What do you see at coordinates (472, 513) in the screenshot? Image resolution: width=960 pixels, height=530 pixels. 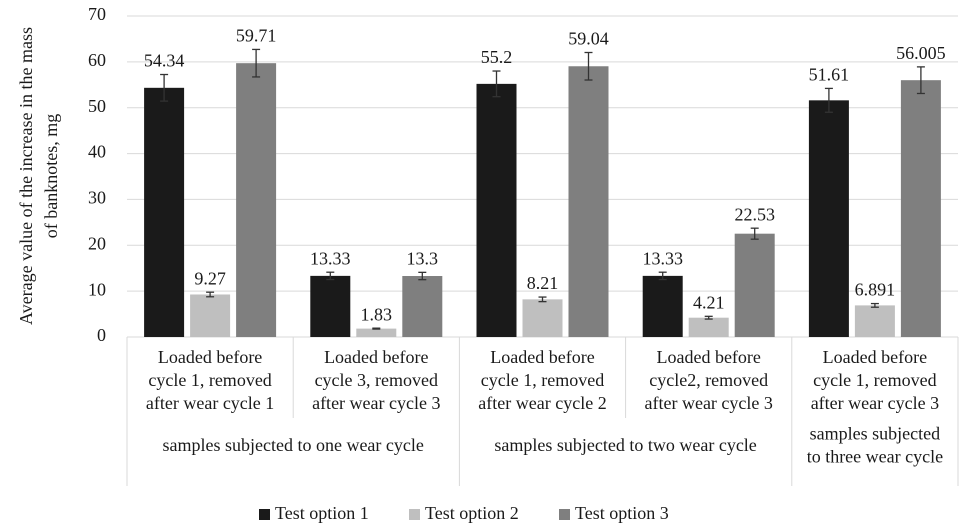 I see `legend-label: Test option 2` at bounding box center [472, 513].